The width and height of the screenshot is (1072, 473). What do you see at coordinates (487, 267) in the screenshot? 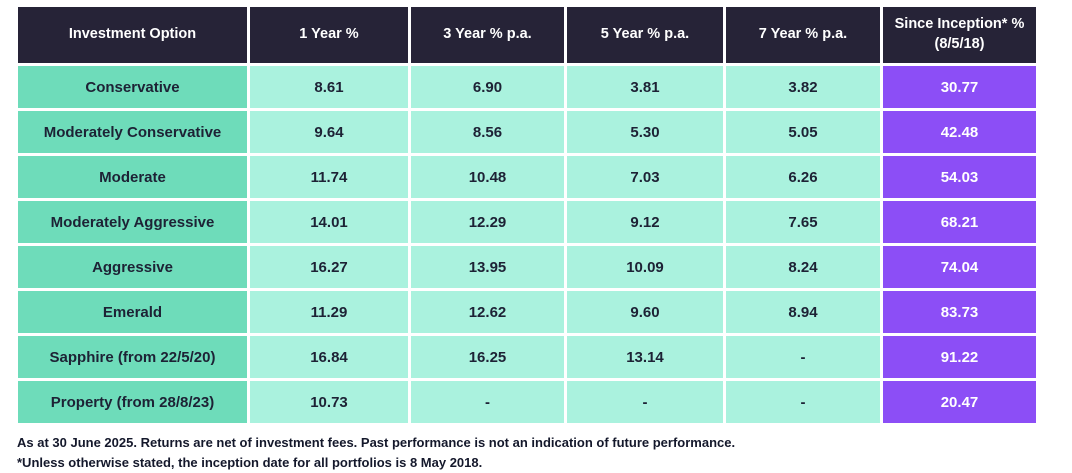
I see `value-cell: 13.95` at bounding box center [487, 267].